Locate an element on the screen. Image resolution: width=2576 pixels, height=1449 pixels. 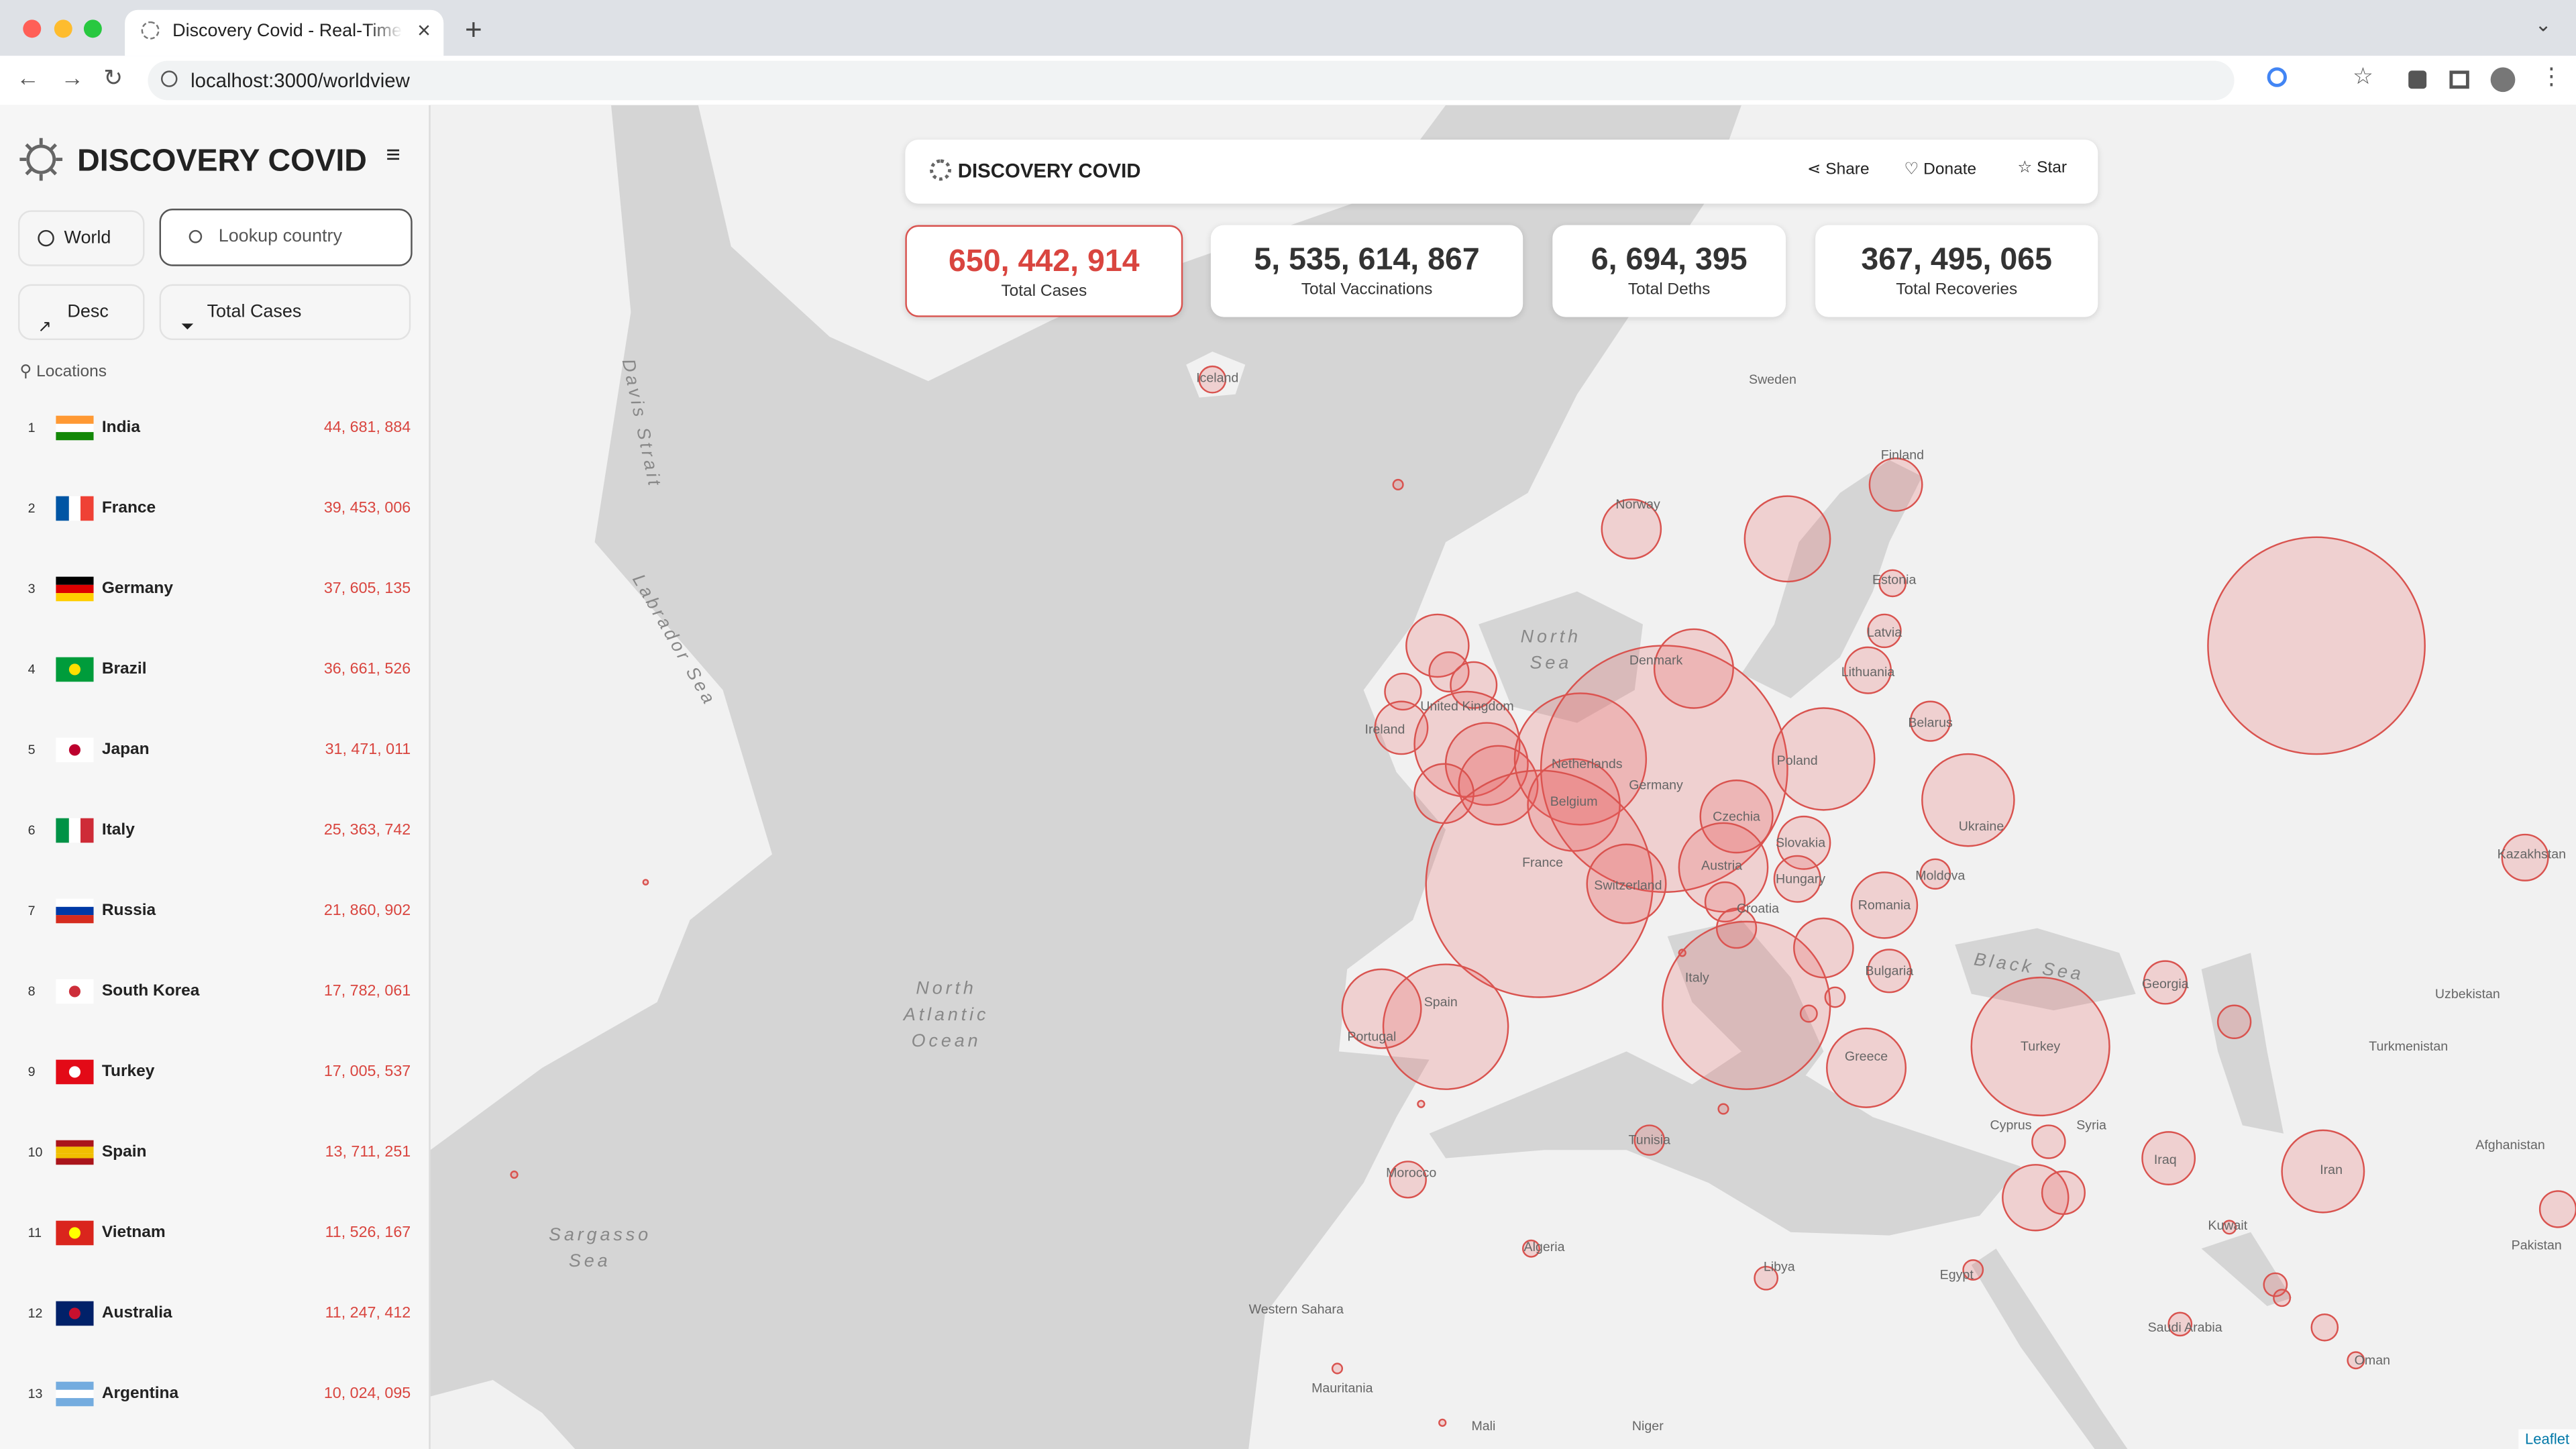
country-label: Germany is located at coordinates (1656, 785).